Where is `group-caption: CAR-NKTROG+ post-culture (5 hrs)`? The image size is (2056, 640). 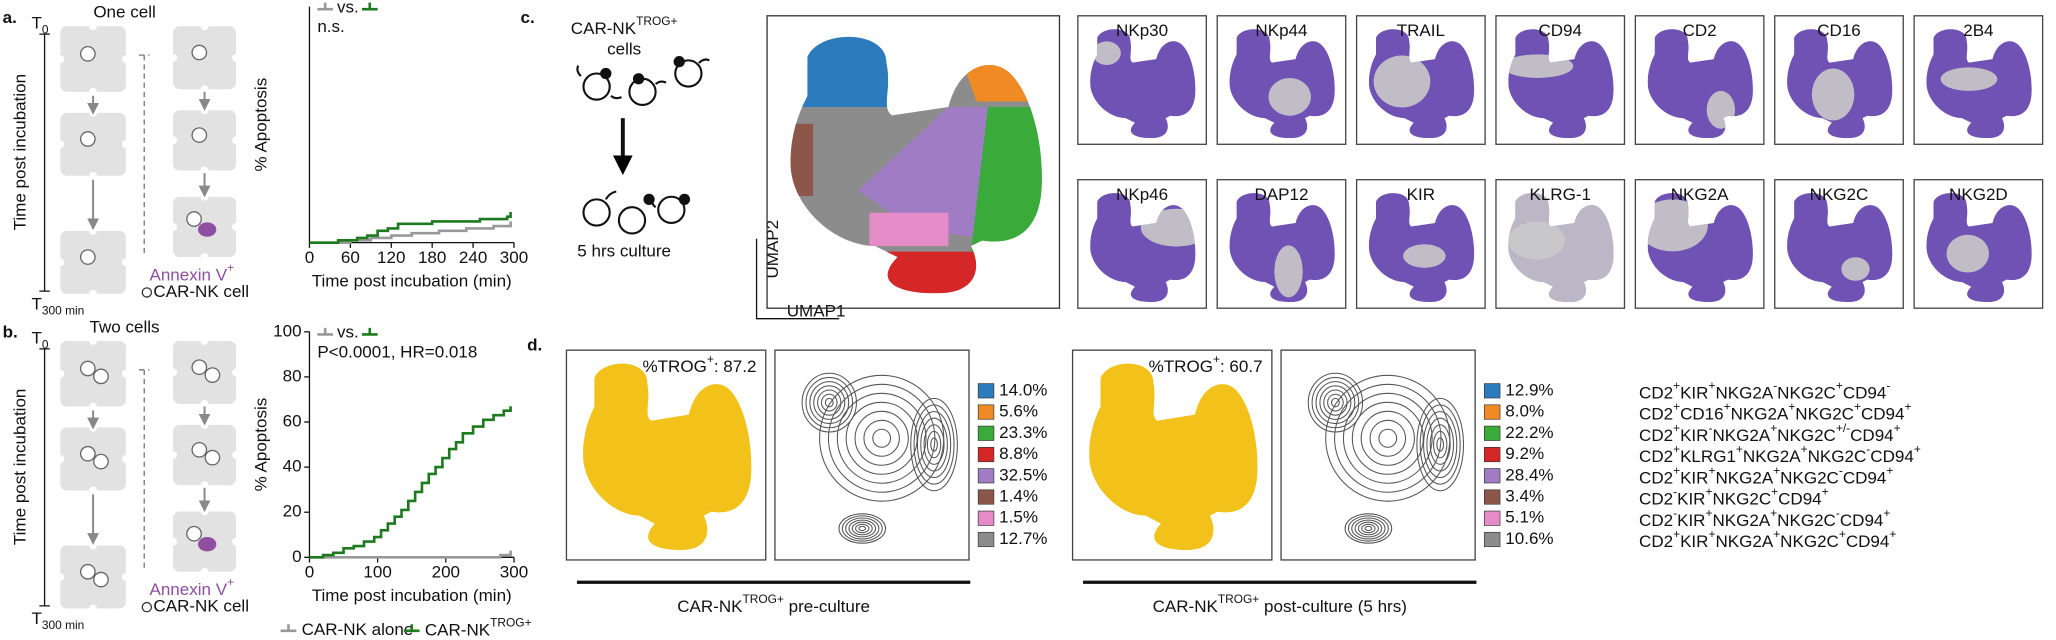 group-caption: CAR-NKTROG+ post-culture (5 hrs) is located at coordinates (1280, 603).